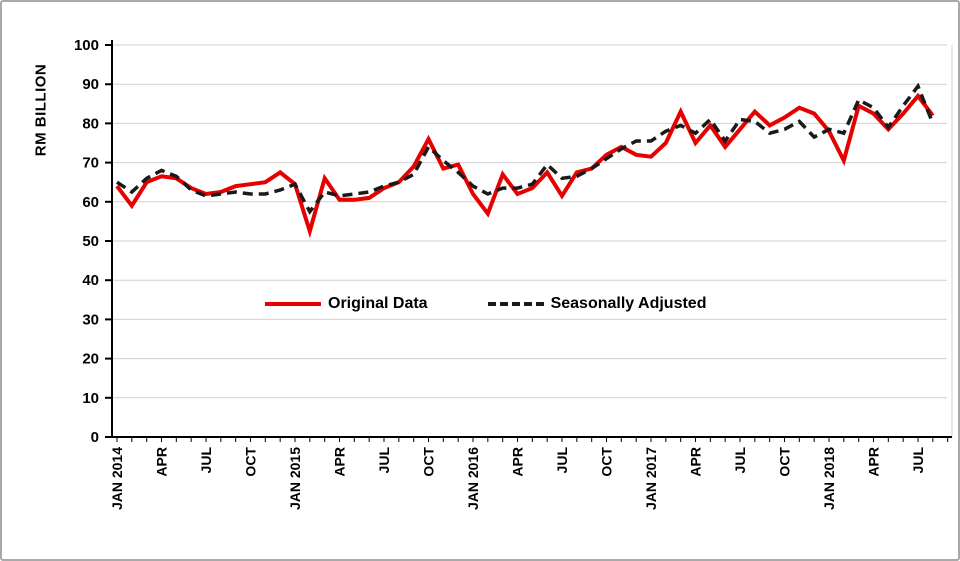  What do you see at coordinates (90, 241) in the screenshot?
I see `y-tick-label: 50` at bounding box center [90, 241].